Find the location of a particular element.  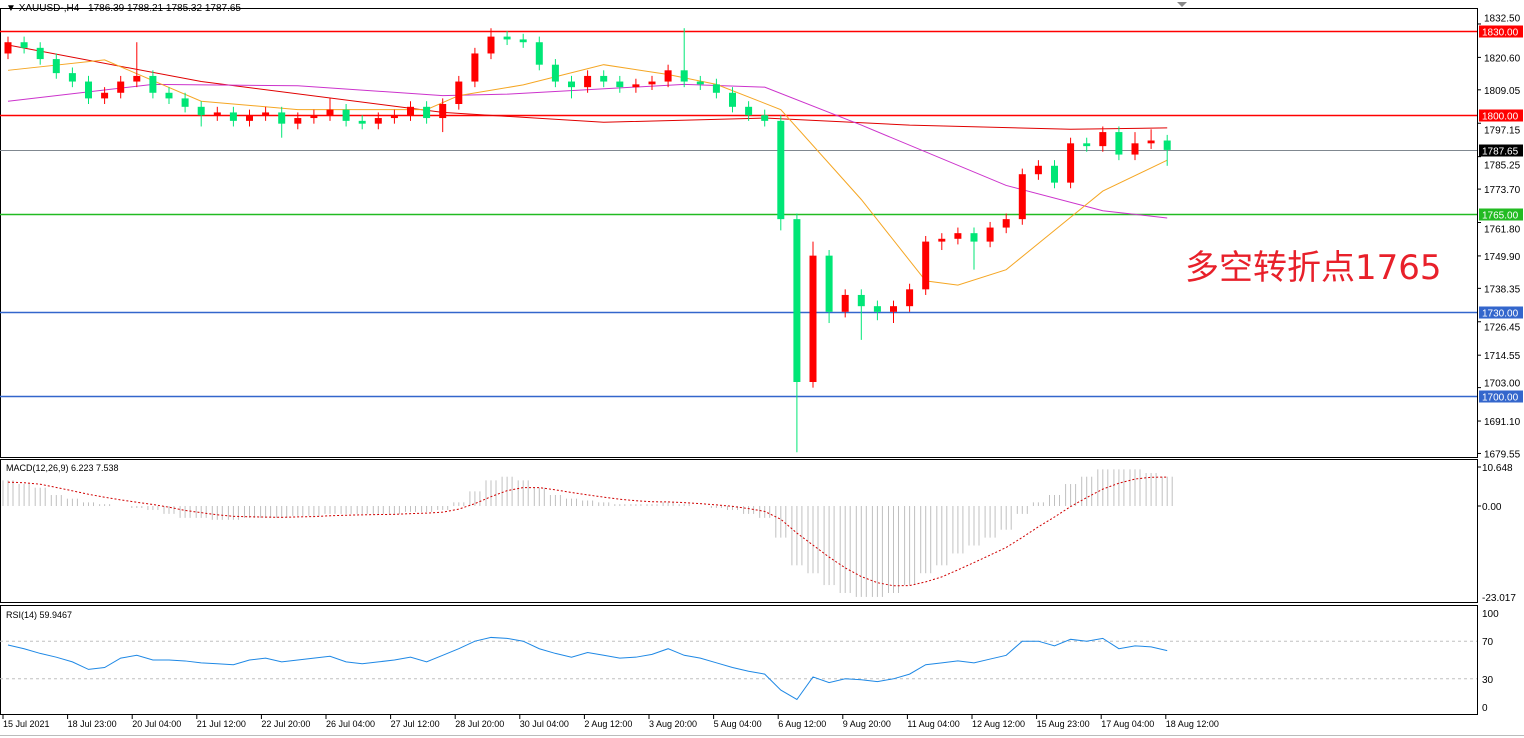

ohlc-readout: 1786.39 1788.21 1785.32 1787.65 is located at coordinates (164, 8).